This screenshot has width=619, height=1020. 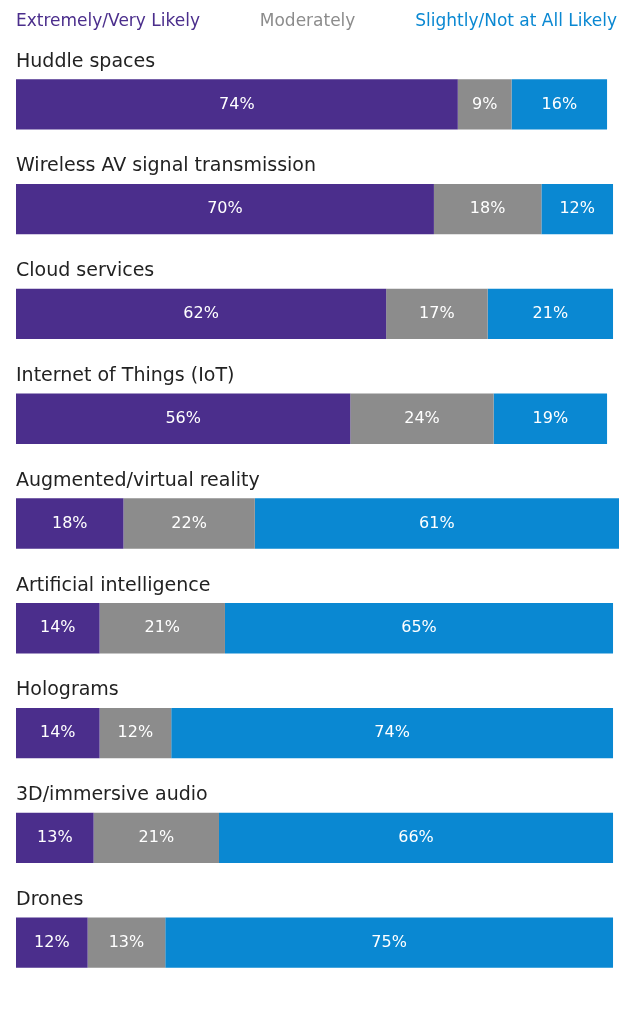 I want to click on data-label: 62%, so click(x=201, y=313).